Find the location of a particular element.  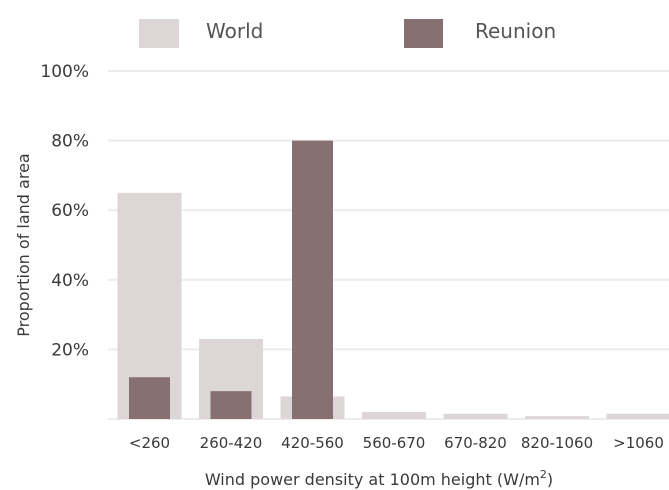

x-category-label: >1060 is located at coordinates (638, 443).